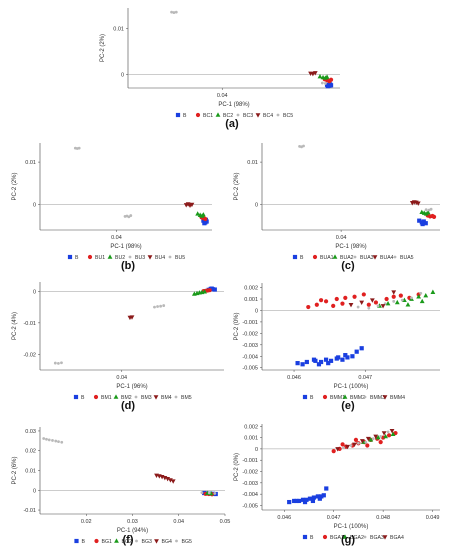  I want to click on y-tick-label: -0.004, so click(250, 495).